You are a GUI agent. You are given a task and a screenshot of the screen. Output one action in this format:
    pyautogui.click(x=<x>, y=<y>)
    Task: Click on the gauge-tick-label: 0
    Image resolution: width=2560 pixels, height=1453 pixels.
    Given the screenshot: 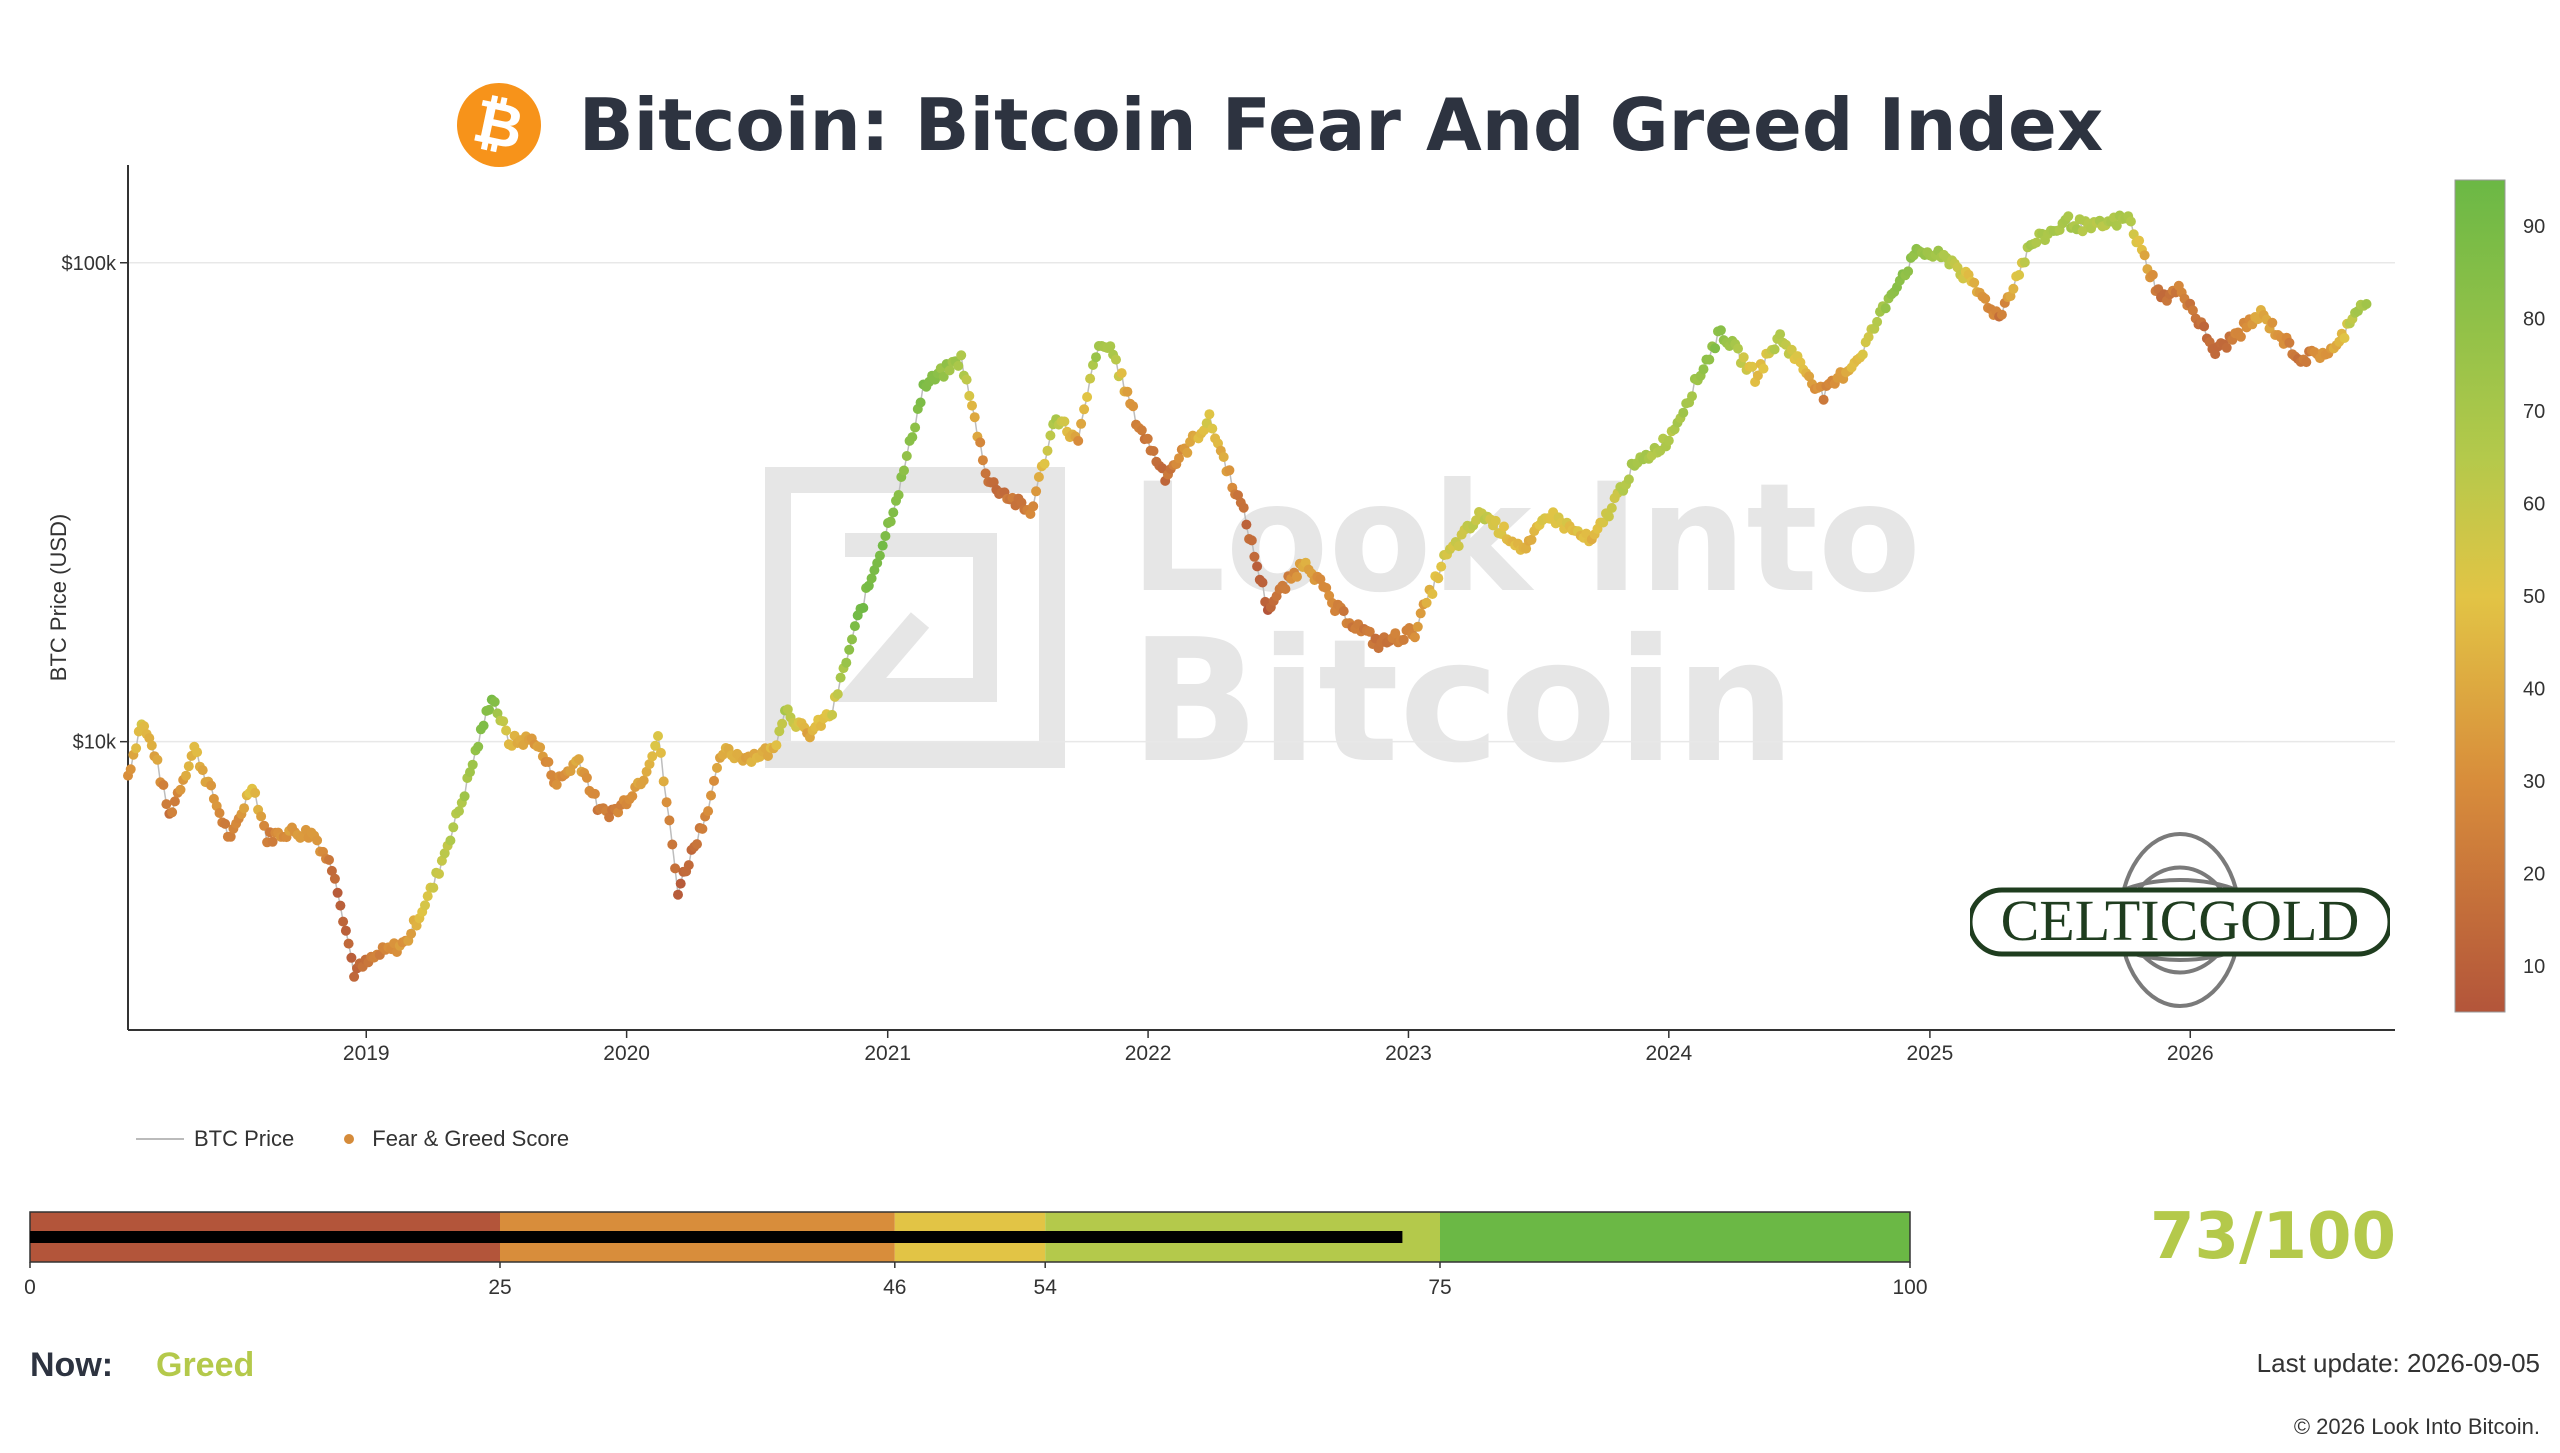 What is the action you would take?
    pyautogui.click(x=30, y=1287)
    